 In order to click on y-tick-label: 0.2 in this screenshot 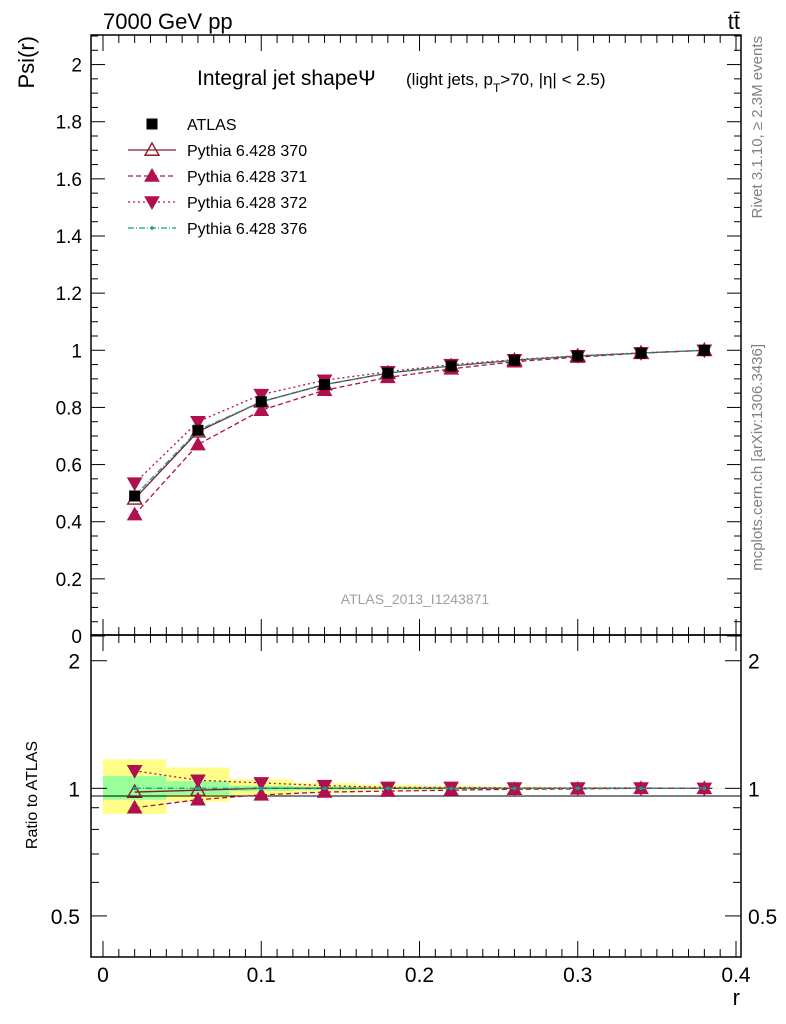, I will do `click(69, 580)`.